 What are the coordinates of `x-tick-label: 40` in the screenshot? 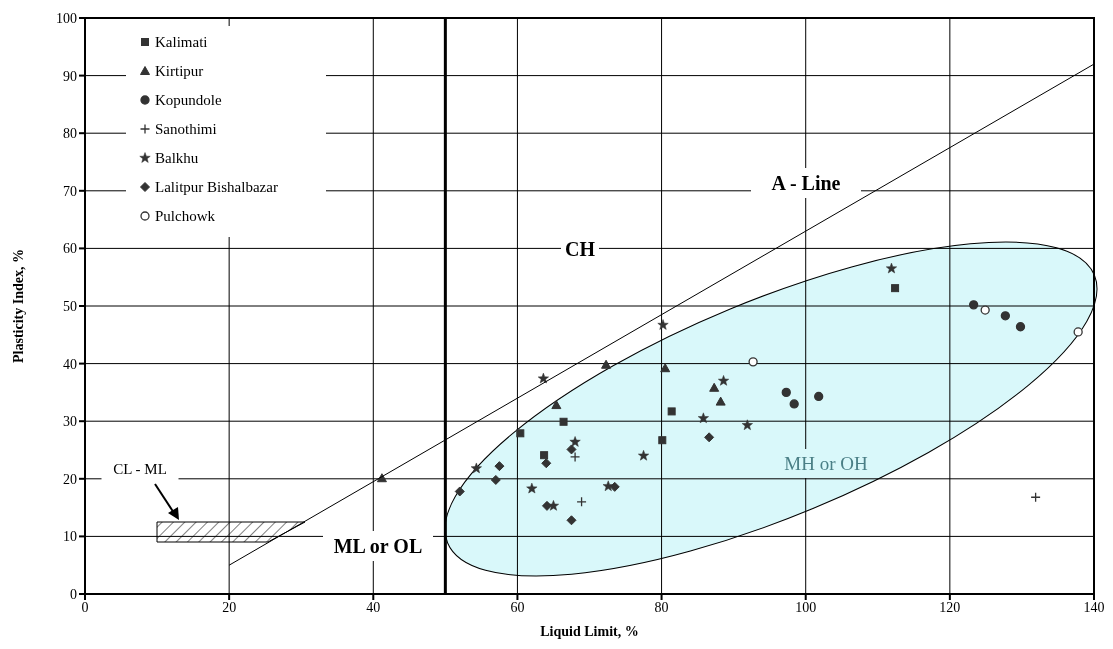 It's located at (373, 607).